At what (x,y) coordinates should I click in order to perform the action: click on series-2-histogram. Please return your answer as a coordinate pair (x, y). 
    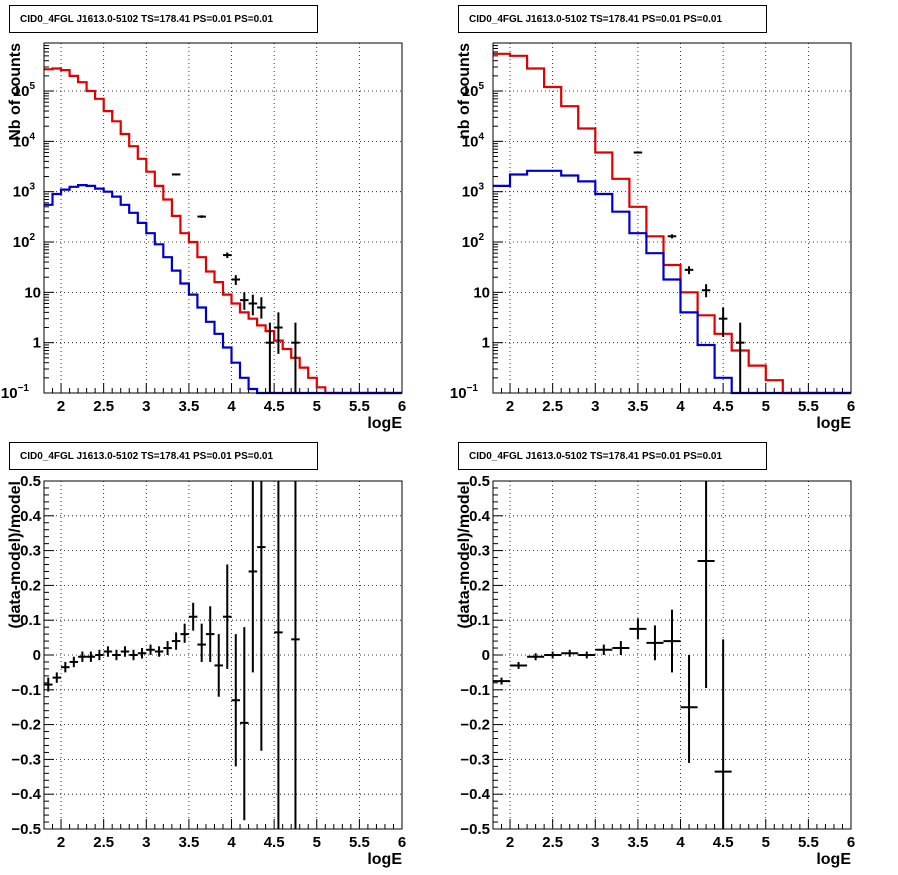
    Looking at the image, I should click on (672, 282).